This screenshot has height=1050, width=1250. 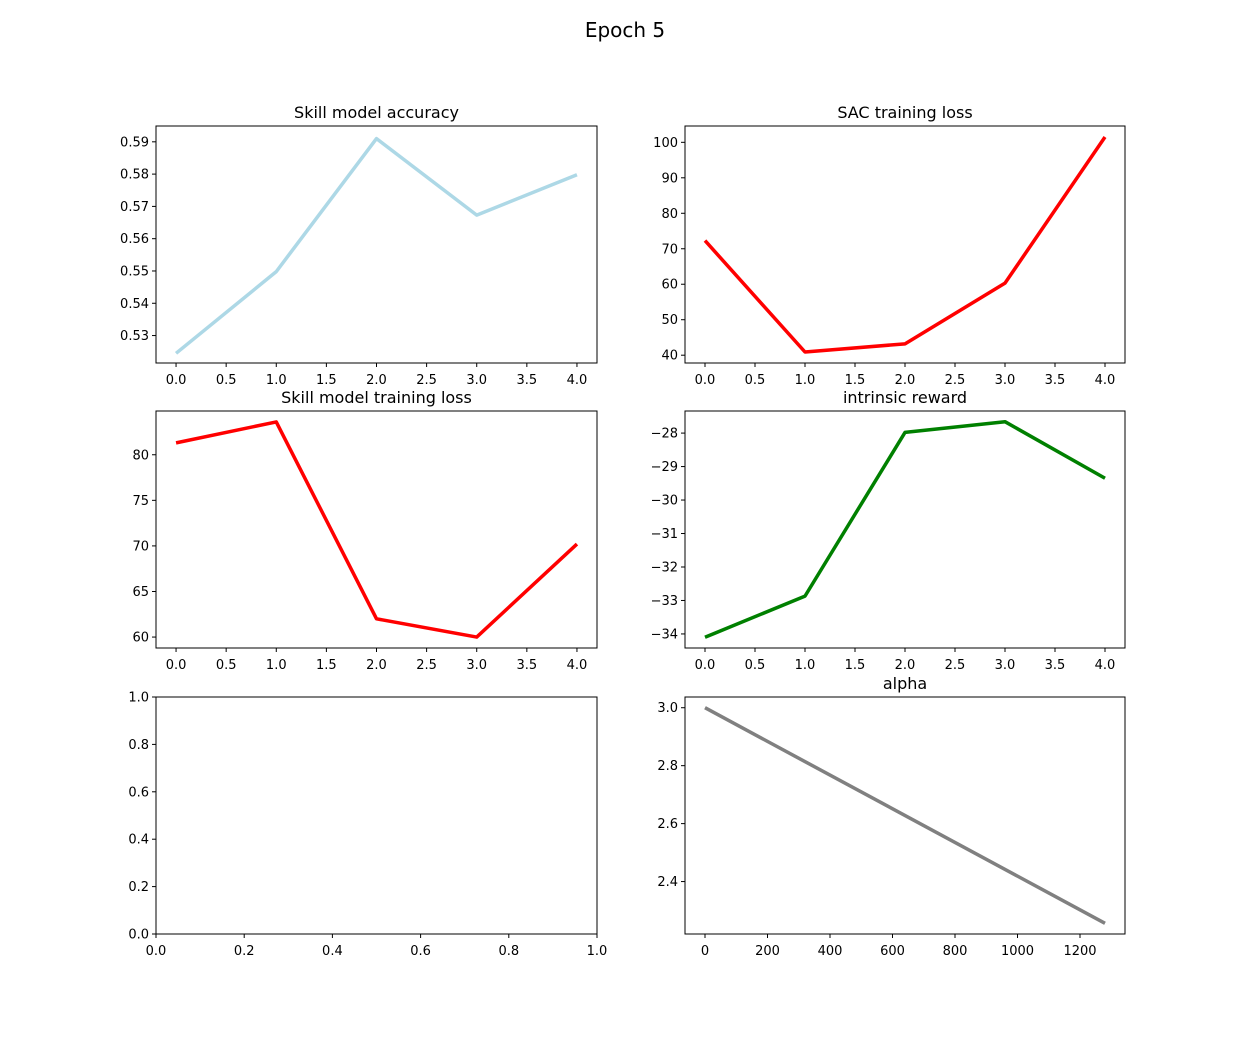 What do you see at coordinates (420, 951) in the screenshot?
I see `x-tick-label: 0.6` at bounding box center [420, 951].